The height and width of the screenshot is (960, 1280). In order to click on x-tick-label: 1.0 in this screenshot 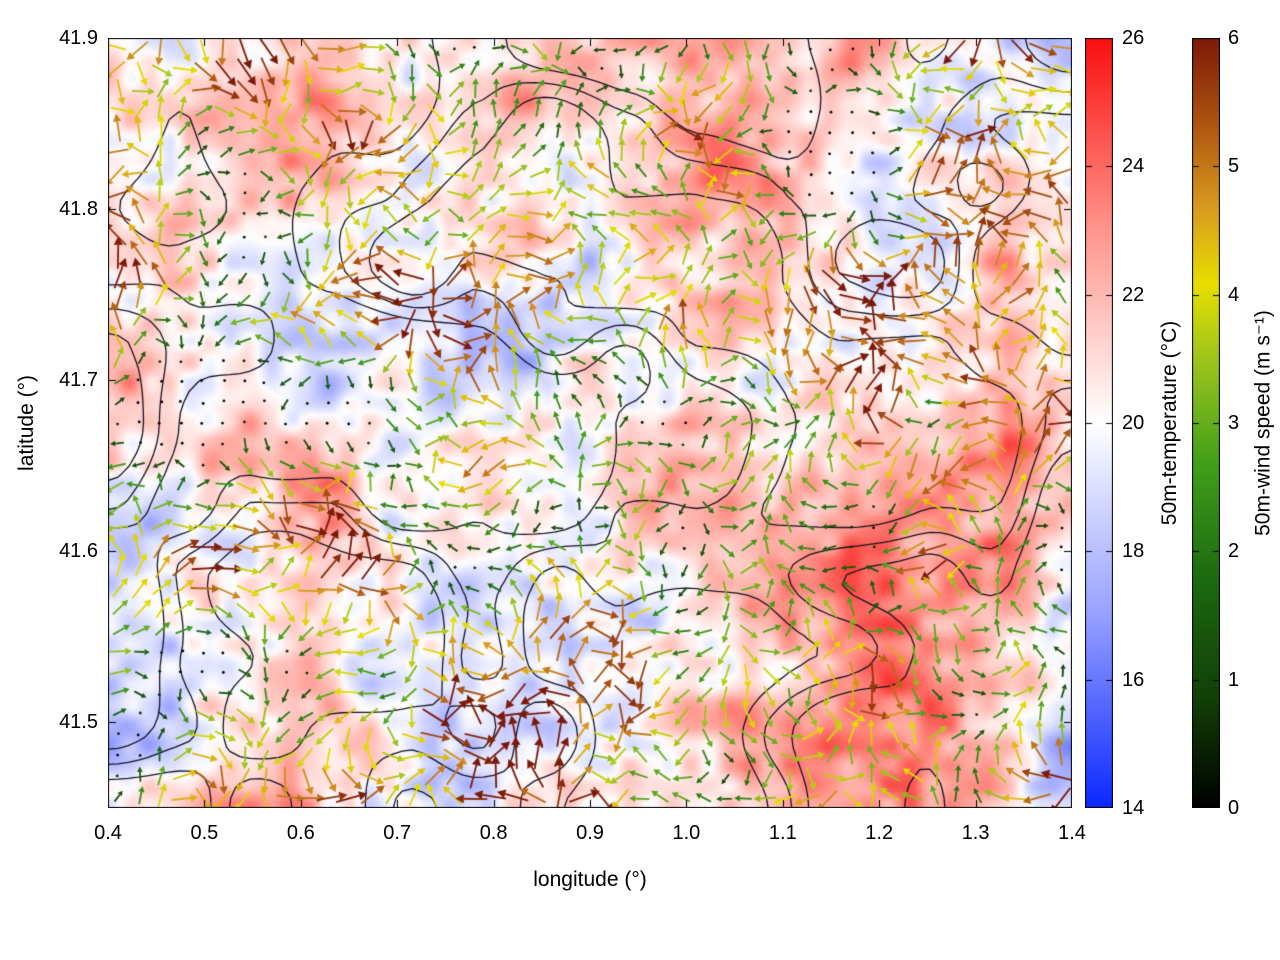, I will do `click(686, 833)`.